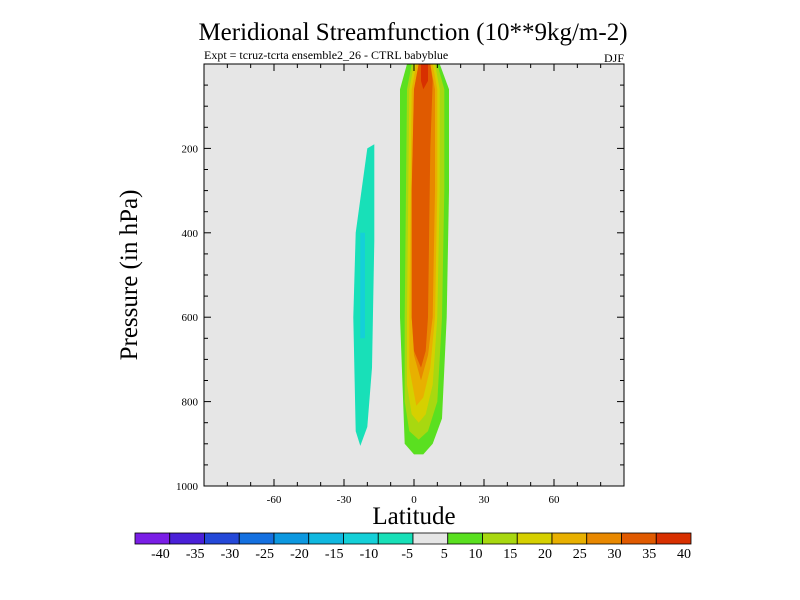 The width and height of the screenshot is (800, 600). I want to click on colorbar-label: -30, so click(230, 554).